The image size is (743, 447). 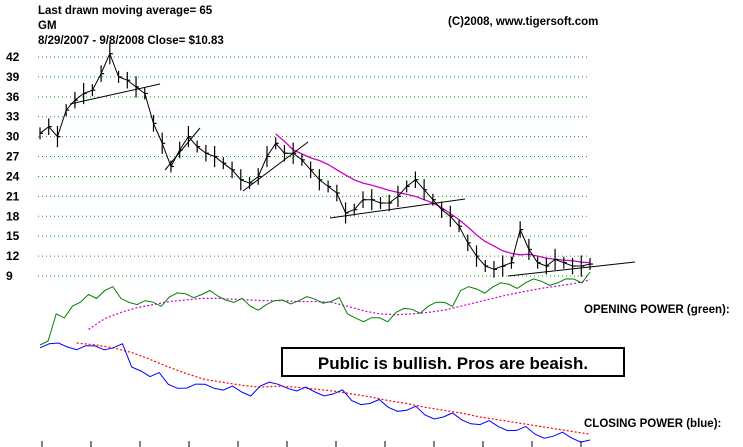 What do you see at coordinates (9, 276) in the screenshot?
I see `y-tick-label: 9` at bounding box center [9, 276].